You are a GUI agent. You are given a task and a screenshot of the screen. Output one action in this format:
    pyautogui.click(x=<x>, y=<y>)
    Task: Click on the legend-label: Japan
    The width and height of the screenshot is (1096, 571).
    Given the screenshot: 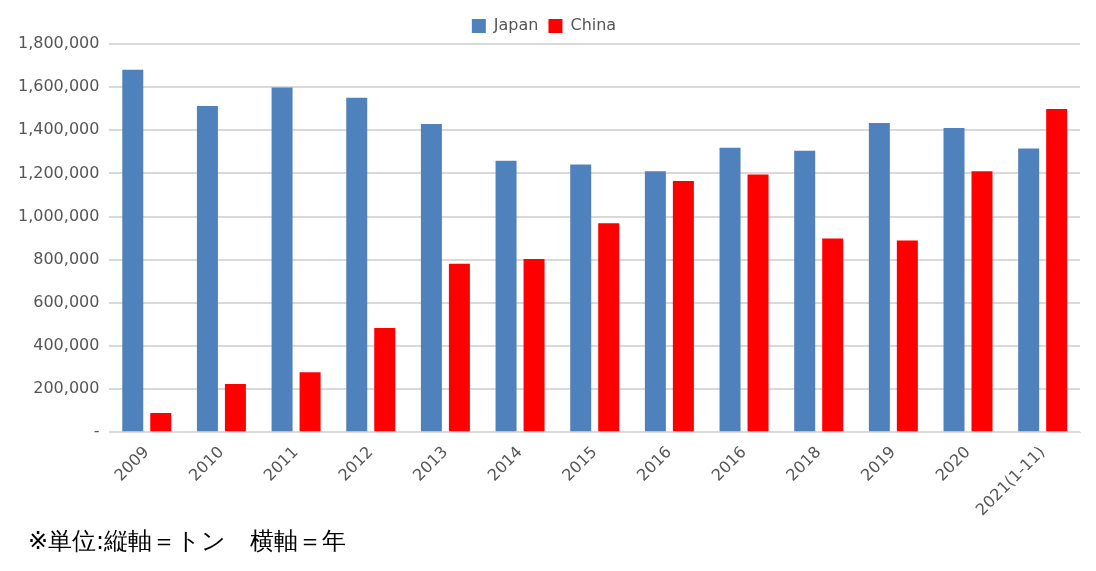 What is the action you would take?
    pyautogui.click(x=515, y=25)
    